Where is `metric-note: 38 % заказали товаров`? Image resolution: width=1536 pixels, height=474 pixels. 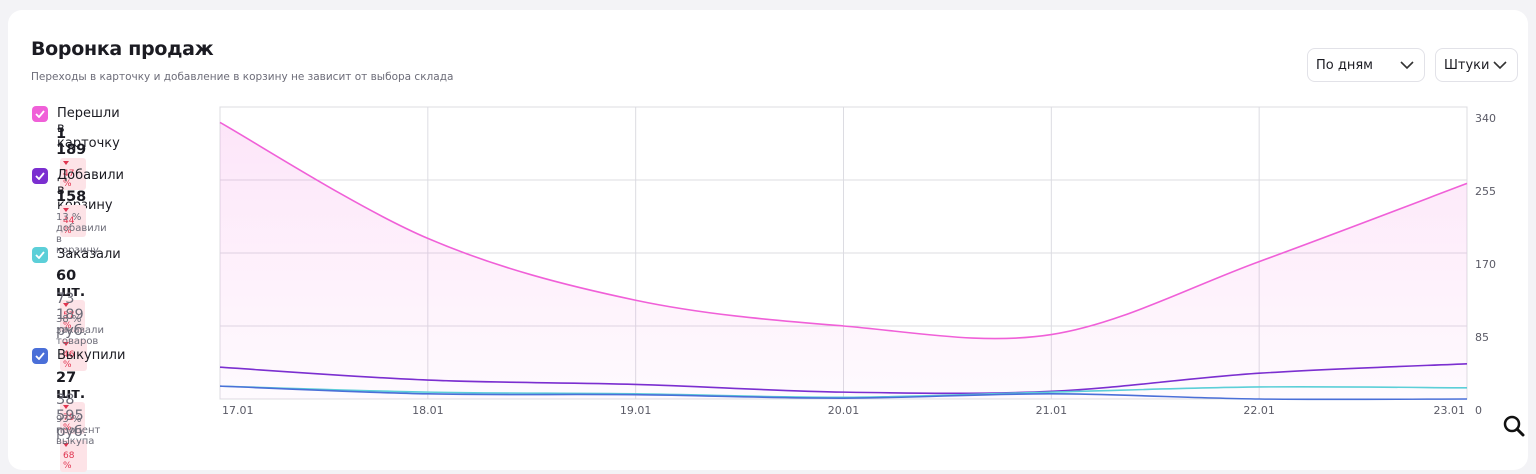
metric-note: 38 % заказали товаров is located at coordinates (80, 330).